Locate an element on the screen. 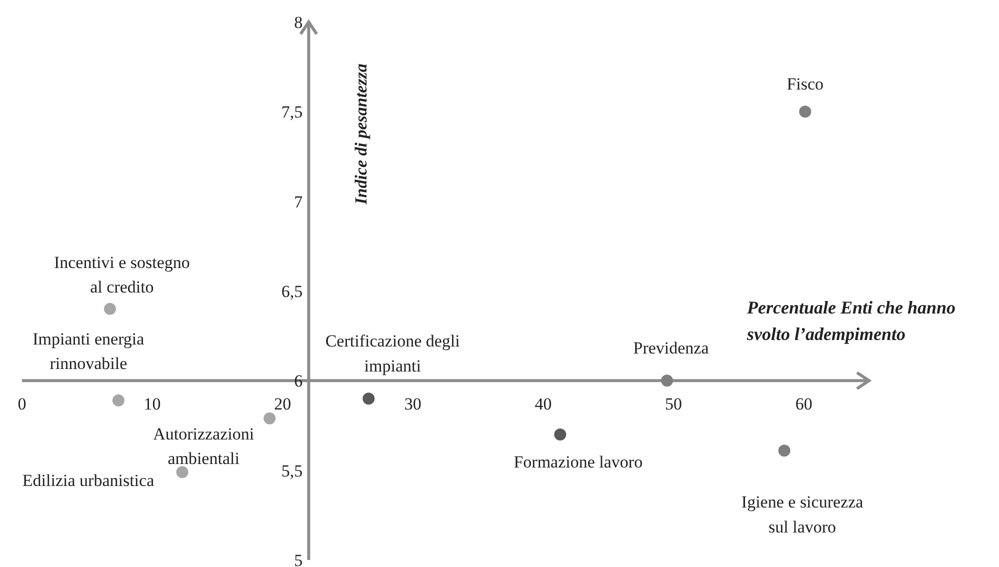 The image size is (999, 567). y-tick-label: 5,5 is located at coordinates (292, 470).